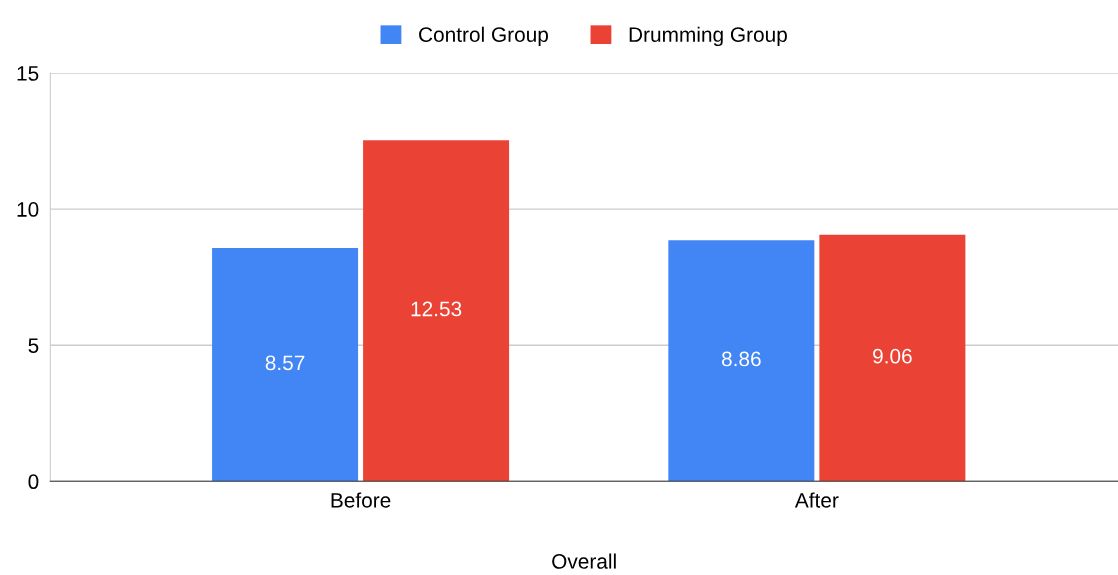 This screenshot has width=1118, height=575. Describe the element at coordinates (816, 500) in the screenshot. I see `x-tick-label: After` at that location.